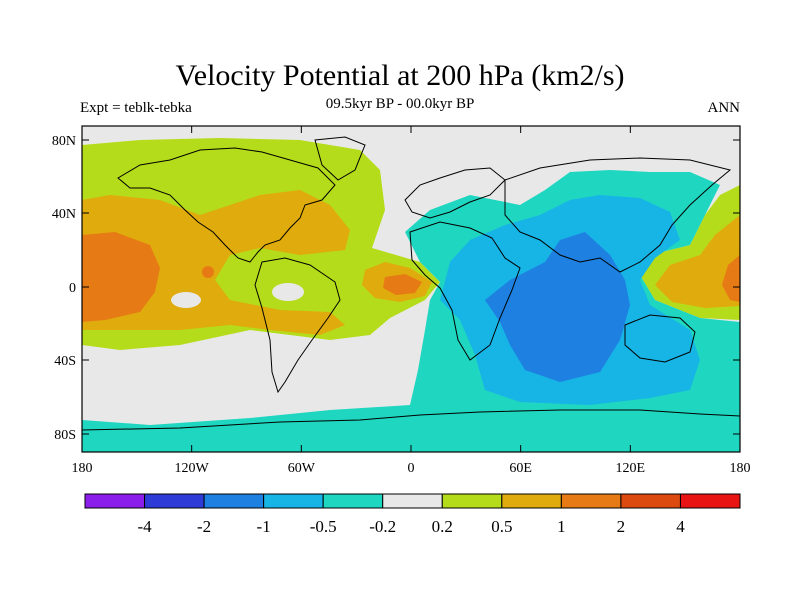 The image size is (800, 600). What do you see at coordinates (400, 75) in the screenshot?
I see `map-title: Velocity Potential at 200 hPa (km2/s)` at bounding box center [400, 75].